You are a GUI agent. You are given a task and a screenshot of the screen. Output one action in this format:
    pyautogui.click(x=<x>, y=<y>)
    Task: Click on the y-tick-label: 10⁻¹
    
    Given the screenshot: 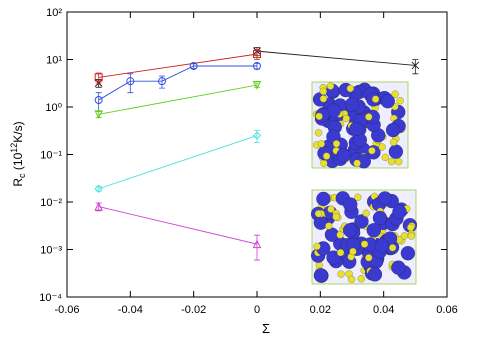 What is the action you would take?
    pyautogui.click(x=51, y=156)
    